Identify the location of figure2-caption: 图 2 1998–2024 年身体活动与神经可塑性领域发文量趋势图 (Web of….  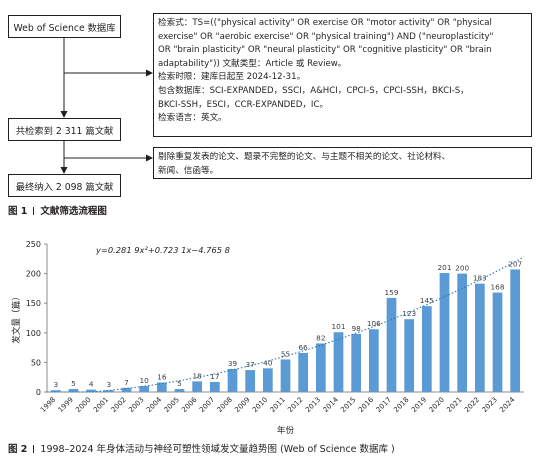
(201, 448).